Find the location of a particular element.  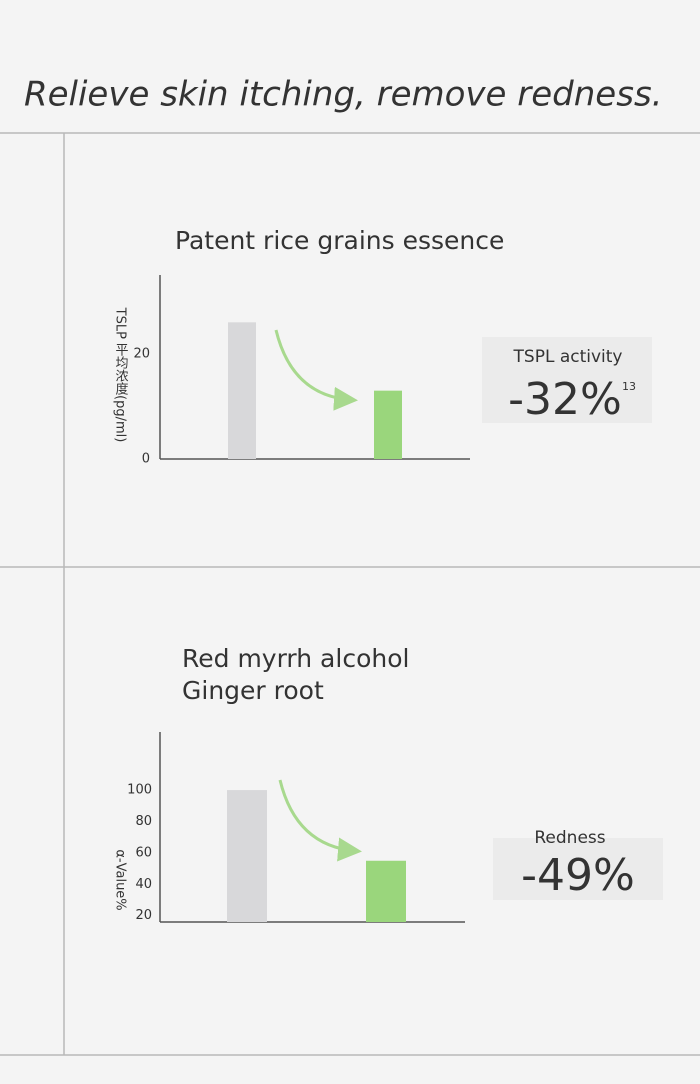

y-axis-label: TSLP 平均浓度(pg/ml) is located at coordinates (121, 375).